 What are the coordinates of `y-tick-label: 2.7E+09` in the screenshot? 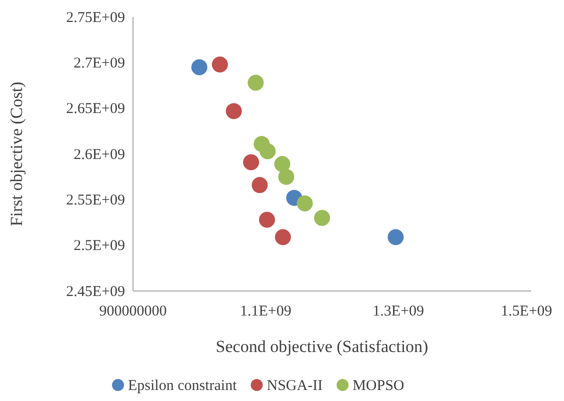 It's located at (99, 63).